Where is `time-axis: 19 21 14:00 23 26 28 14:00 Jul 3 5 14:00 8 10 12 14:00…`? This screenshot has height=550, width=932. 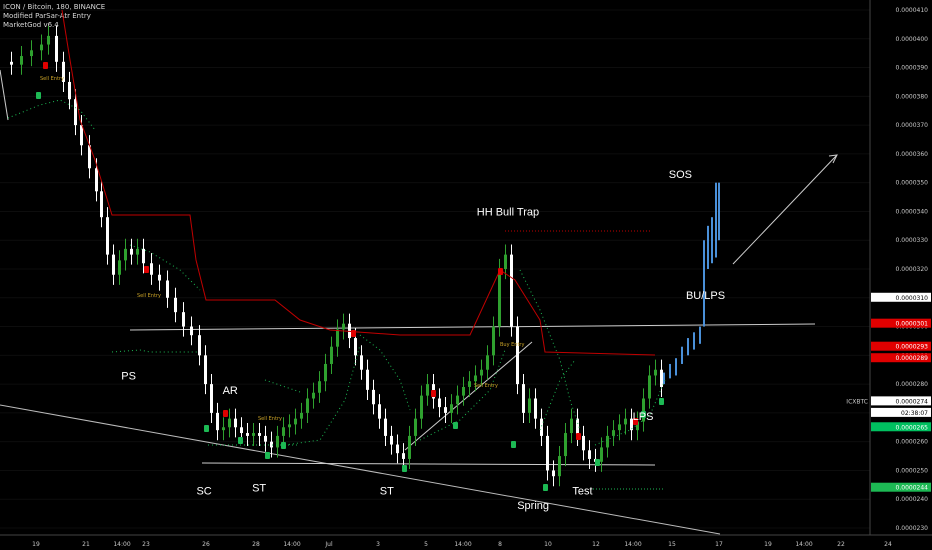
time-axis: 19 21 14:00 23 26 28 14:00 Jul 3 5 14:00 8 10 12 14:00… is located at coordinates (466, 541).